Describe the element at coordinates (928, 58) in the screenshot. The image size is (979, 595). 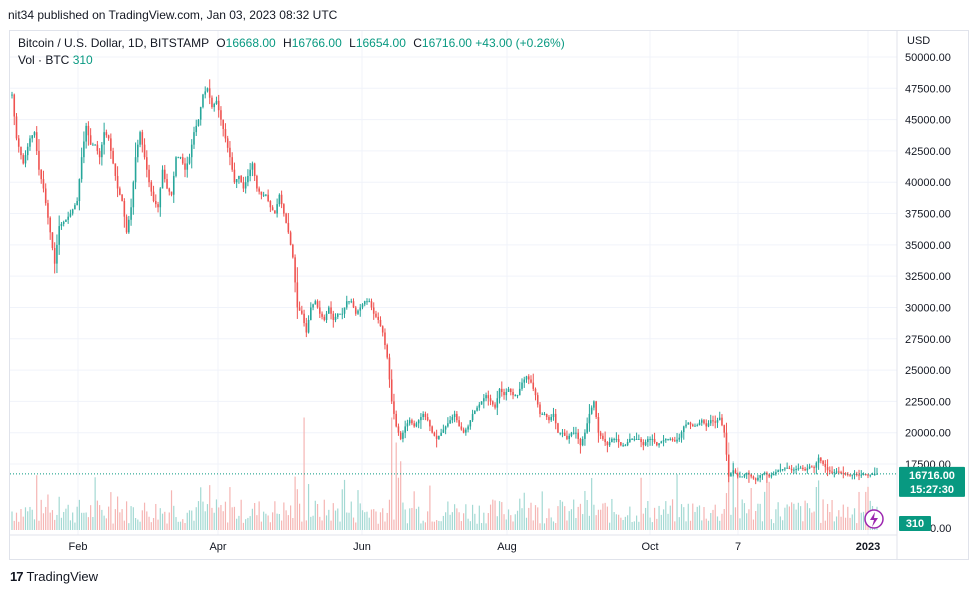
I see `price-tick-label: 50000.00` at that location.